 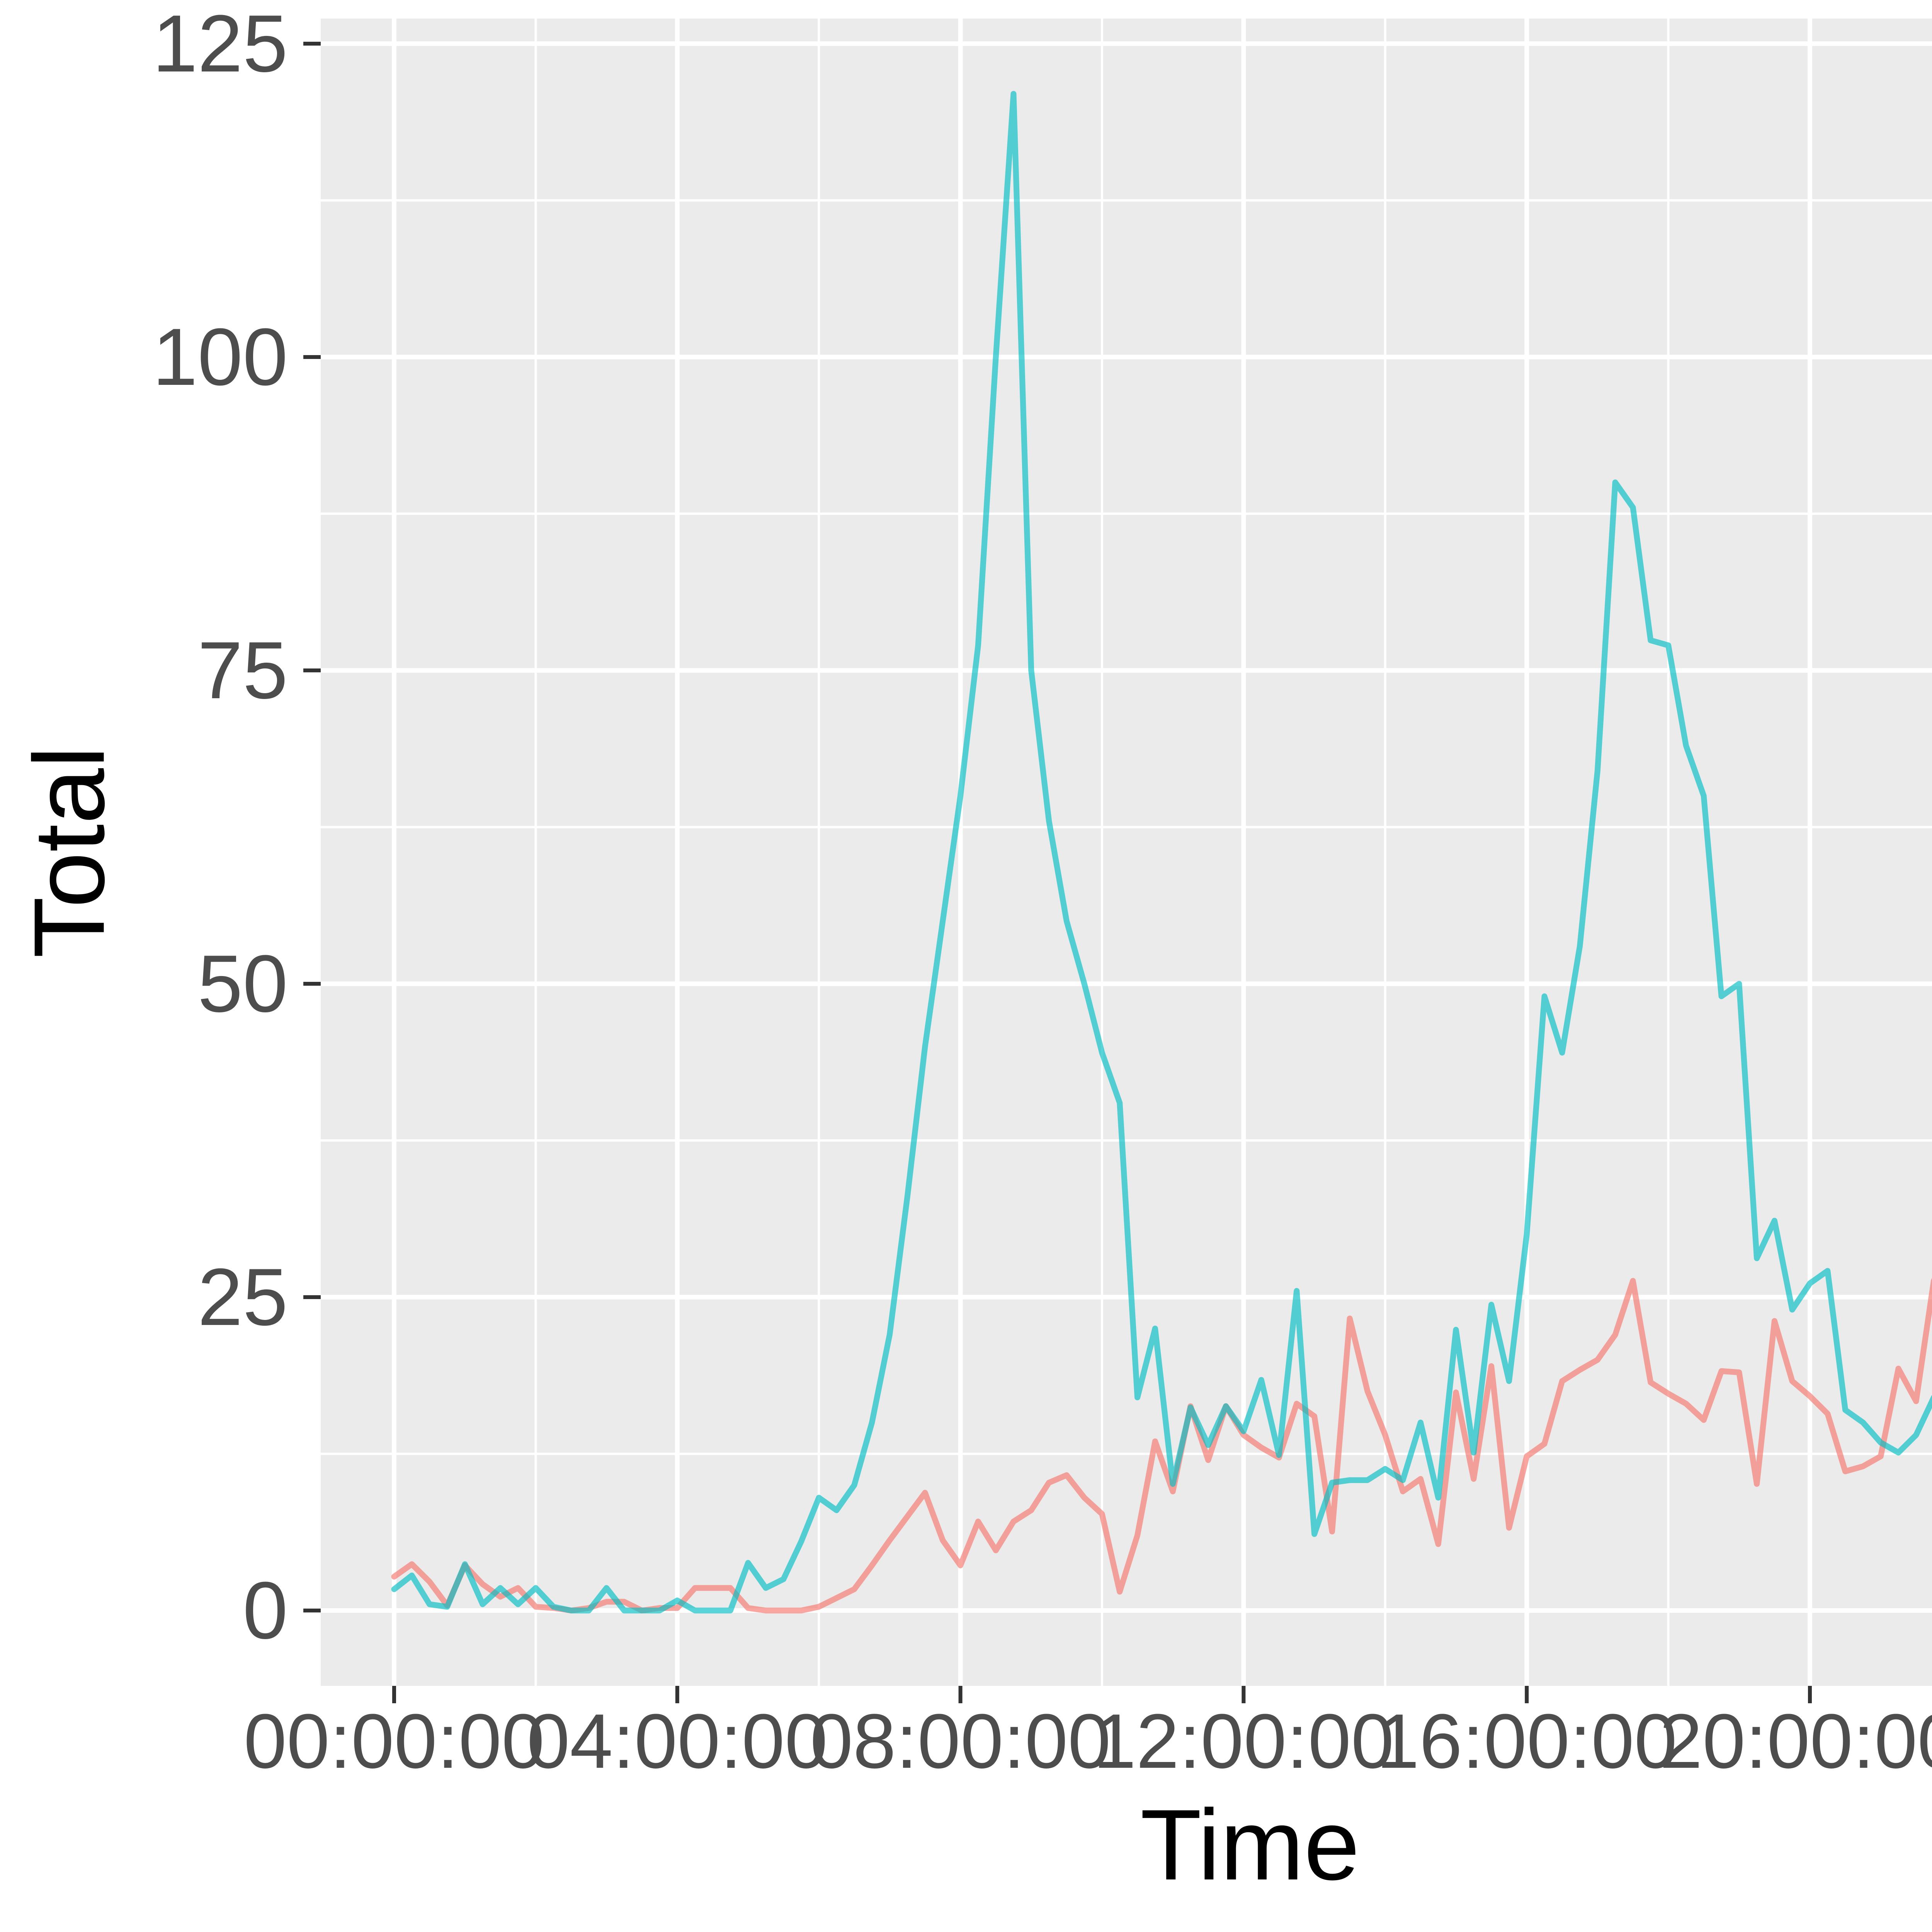 I want to click on y-tick-label: 0, so click(x=266, y=1611).